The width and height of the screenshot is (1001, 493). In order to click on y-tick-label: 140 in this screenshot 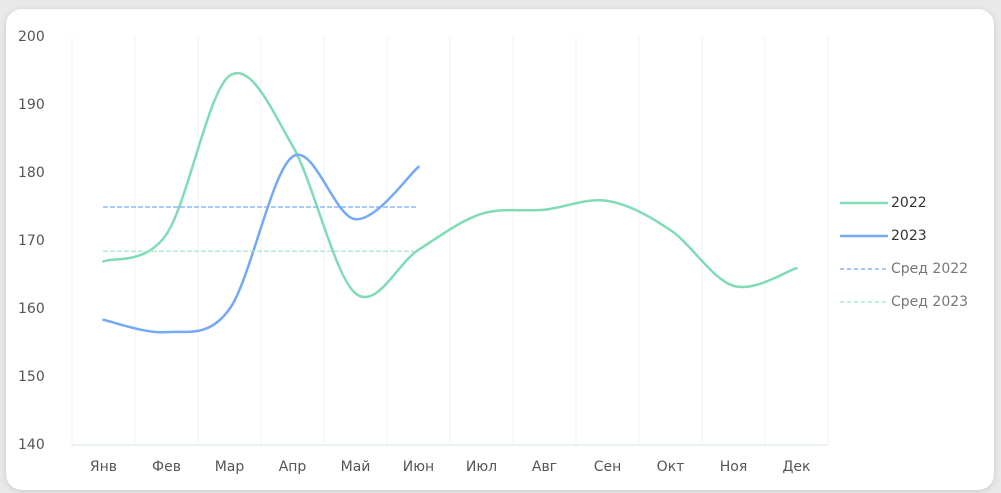, I will do `click(31, 445)`.